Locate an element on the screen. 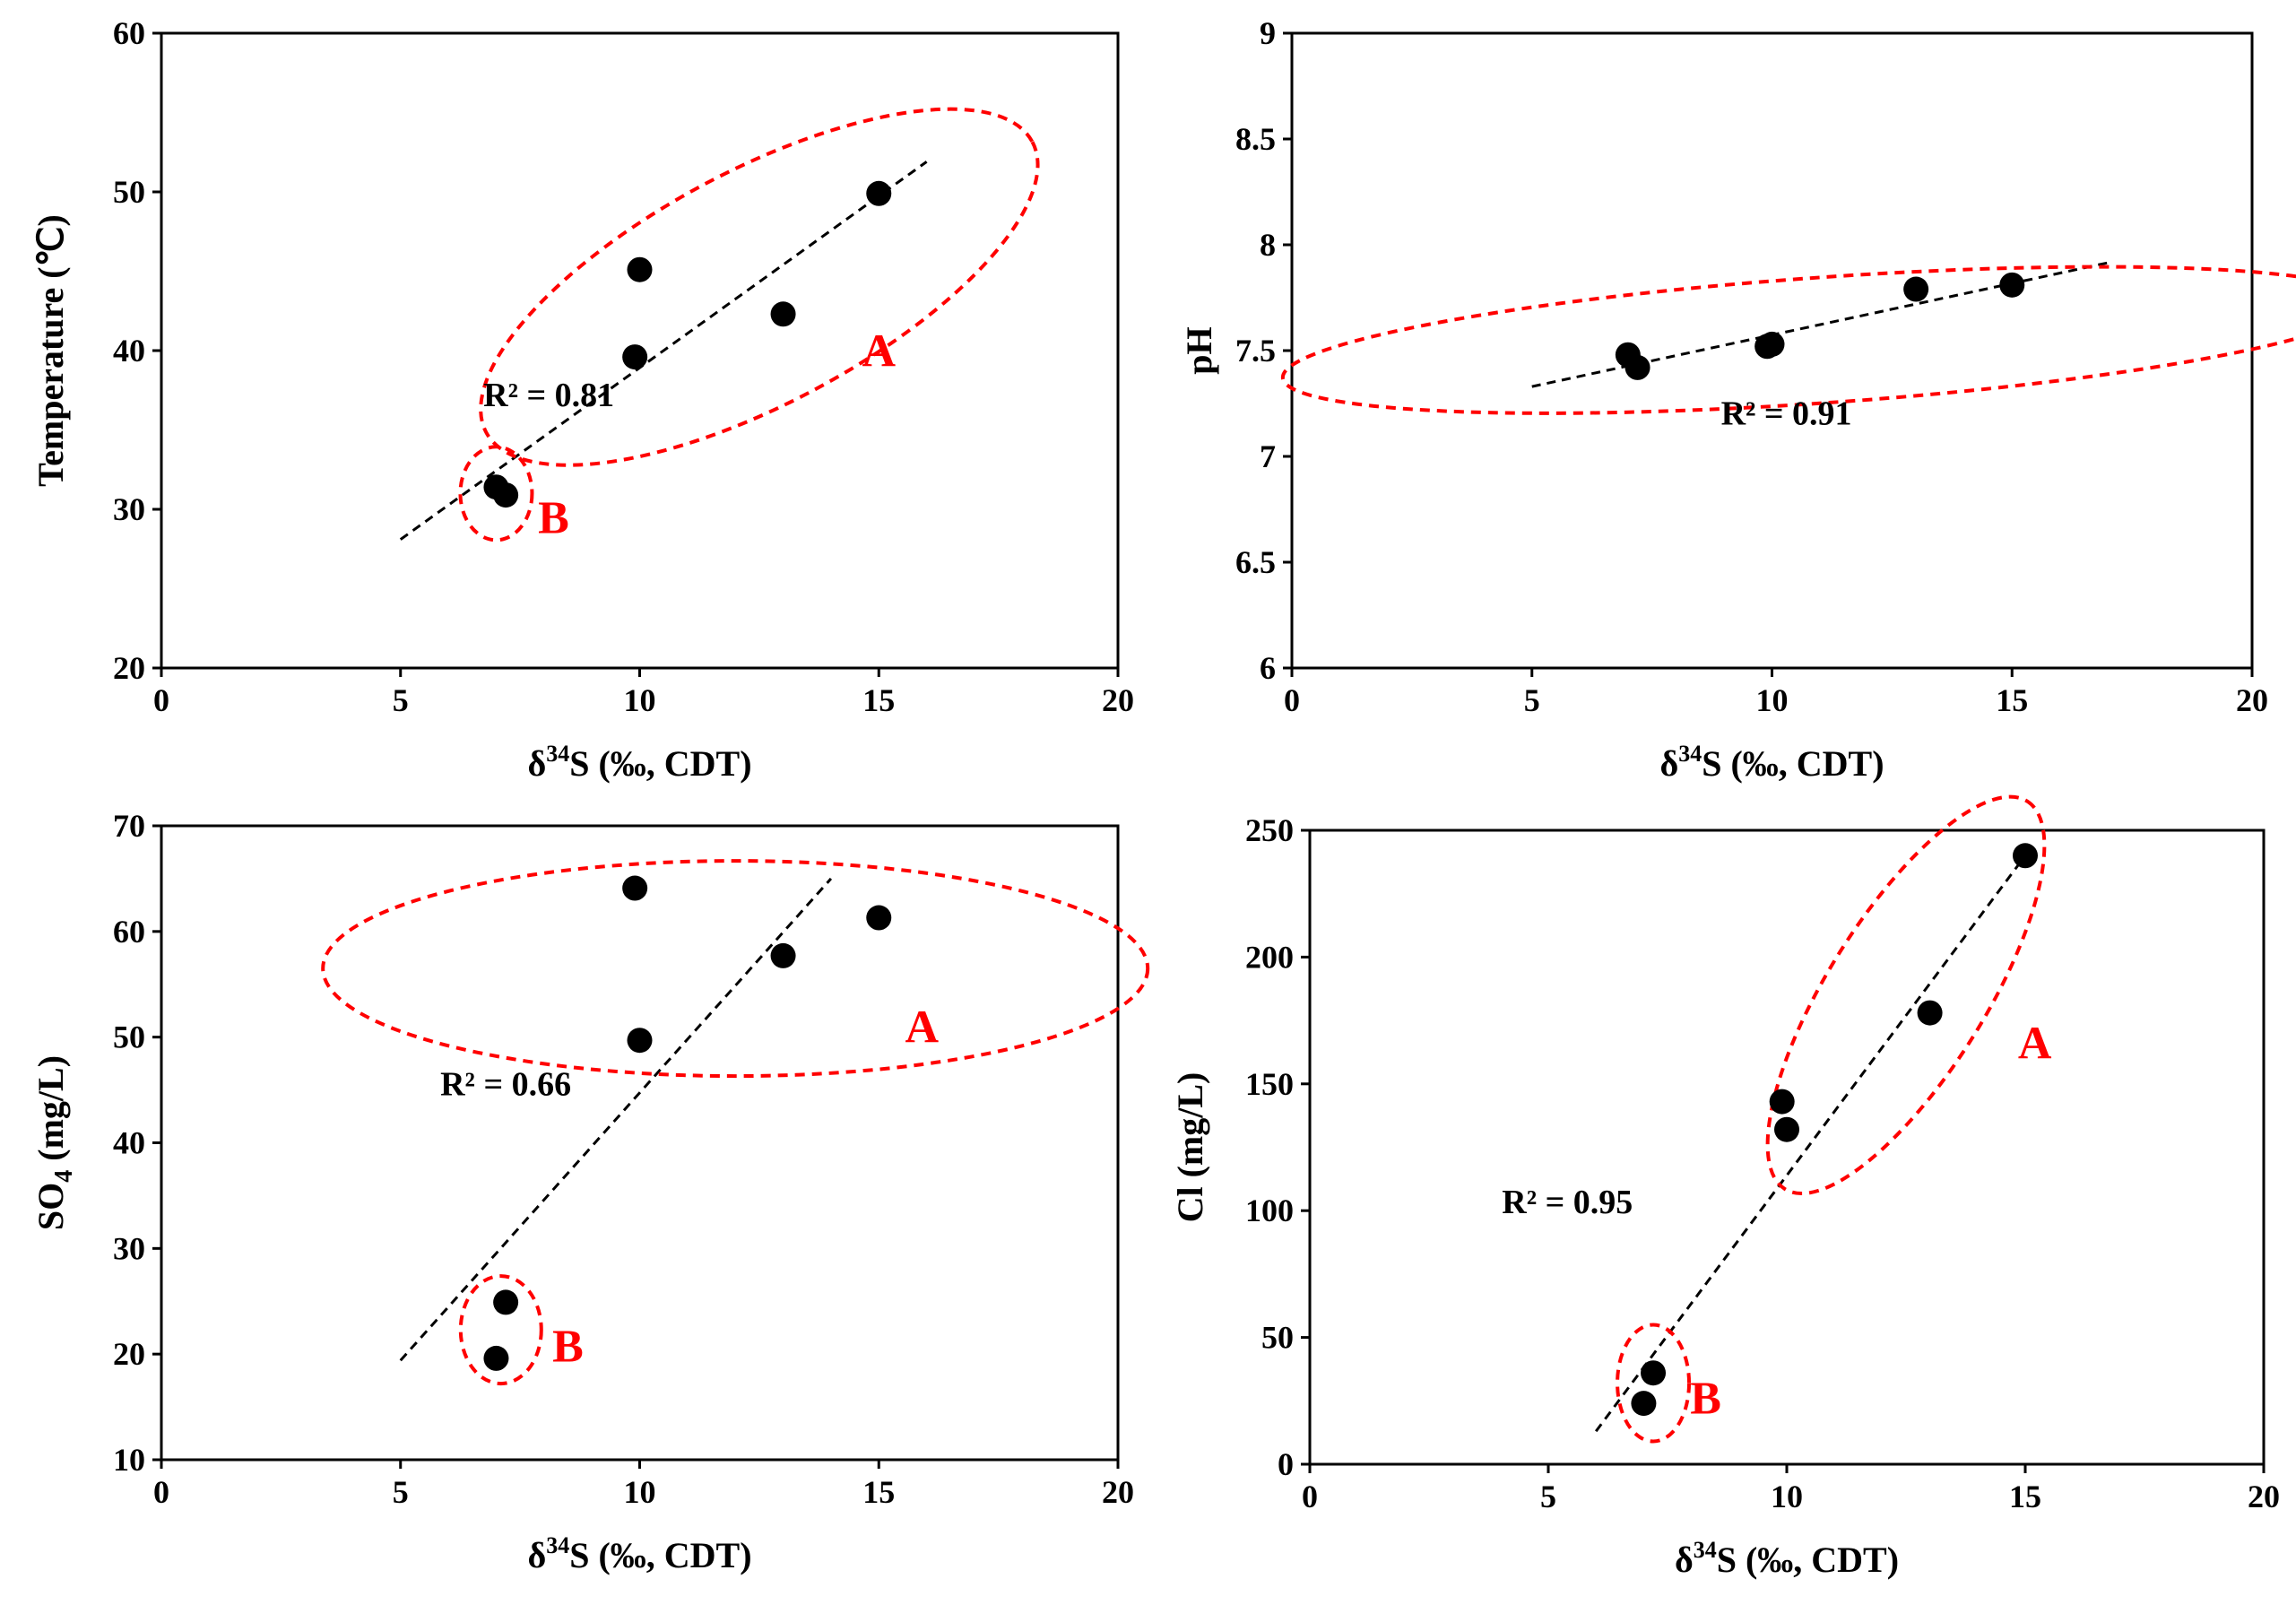 The width and height of the screenshot is (2296, 1605). y-tick-label: 7 is located at coordinates (1268, 456).